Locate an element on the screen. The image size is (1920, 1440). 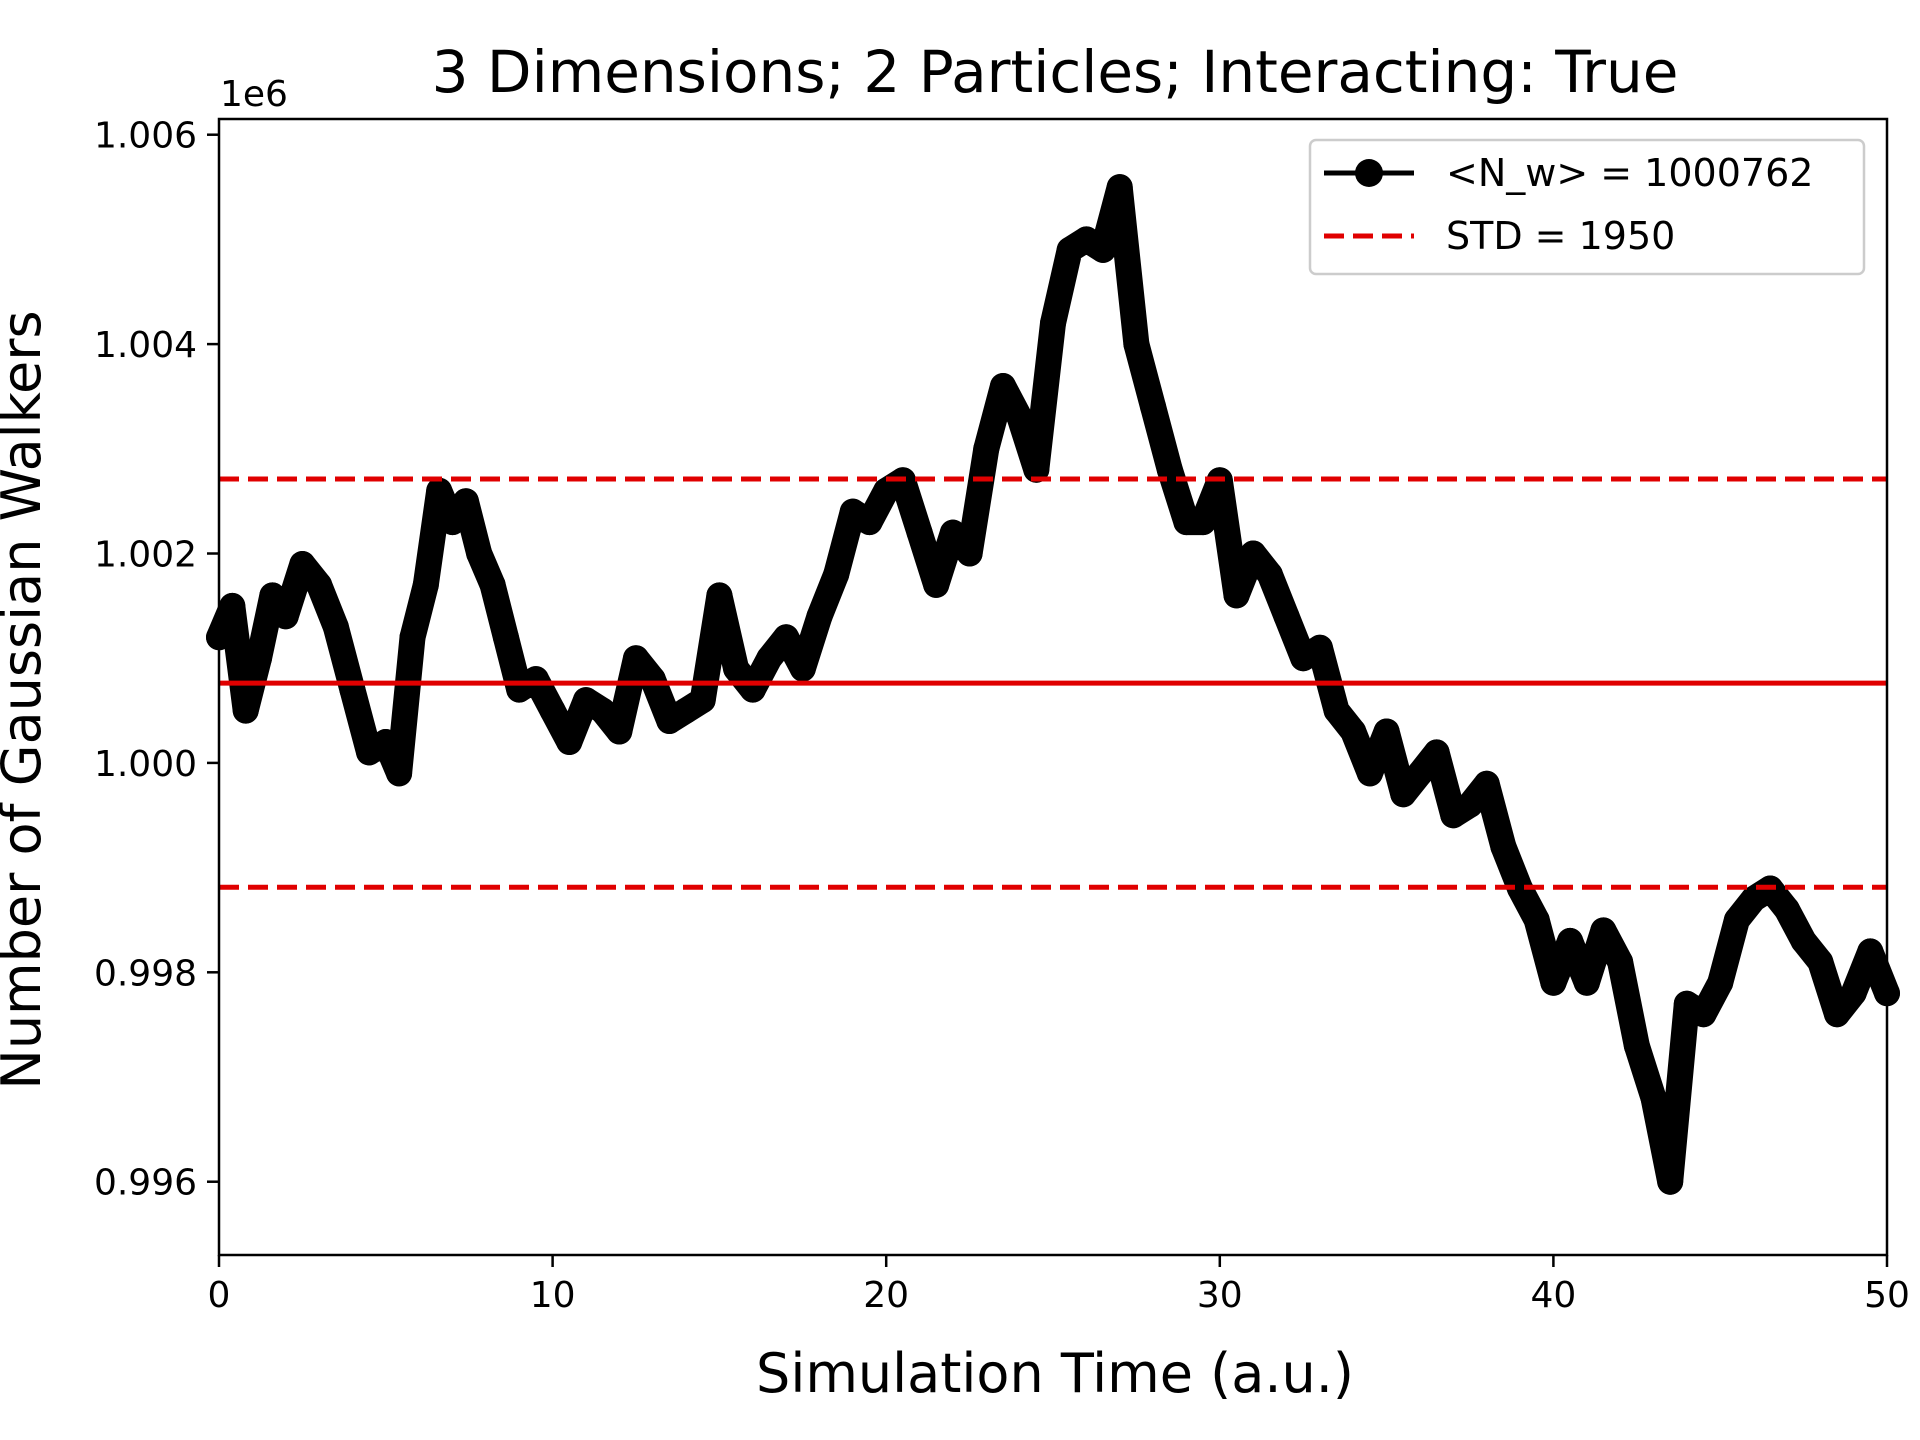
x-axis: 0 10 20 30 40 50 is located at coordinates (1059, 1285).